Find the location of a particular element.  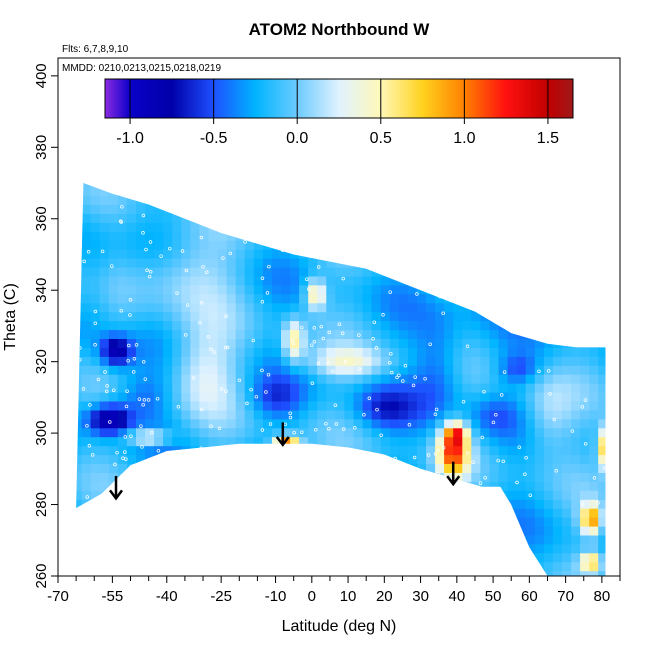

x-tick-label: -40 is located at coordinates (167, 596).